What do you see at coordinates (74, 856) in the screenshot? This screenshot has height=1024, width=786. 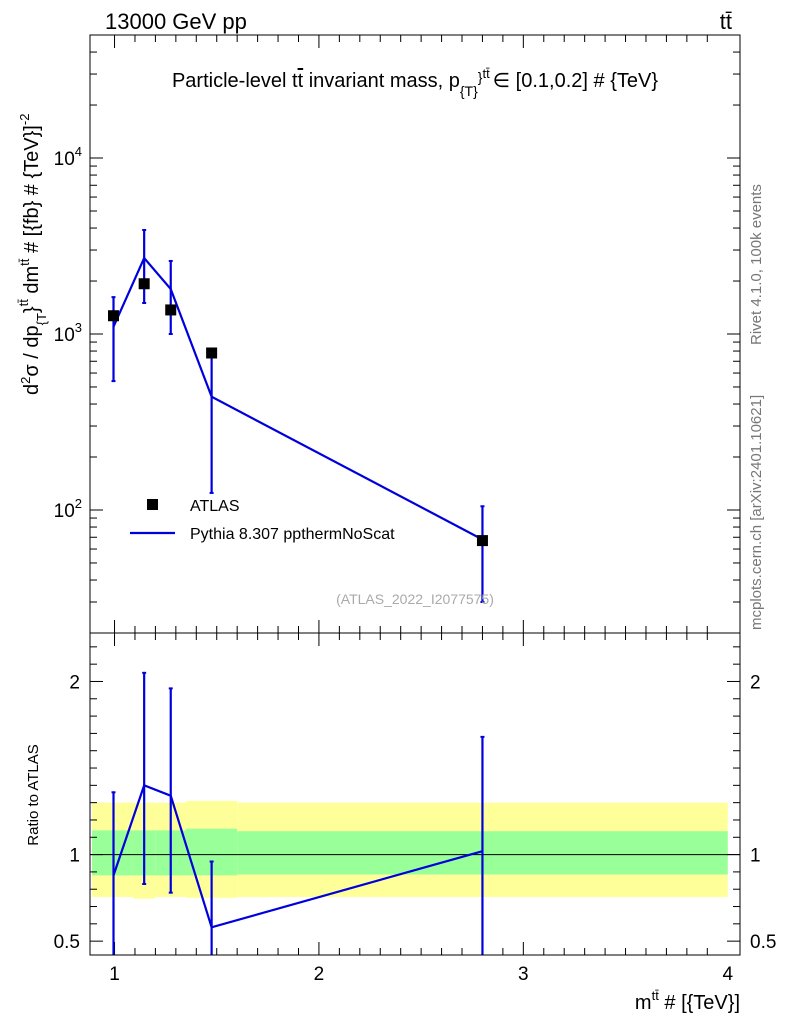 I see `ratio-ytick-label: 1` at bounding box center [74, 856].